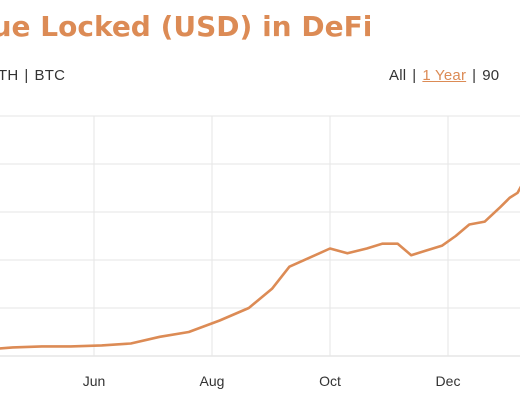 The image size is (520, 400). I want to click on range-option-90: 90, so click(491, 75).